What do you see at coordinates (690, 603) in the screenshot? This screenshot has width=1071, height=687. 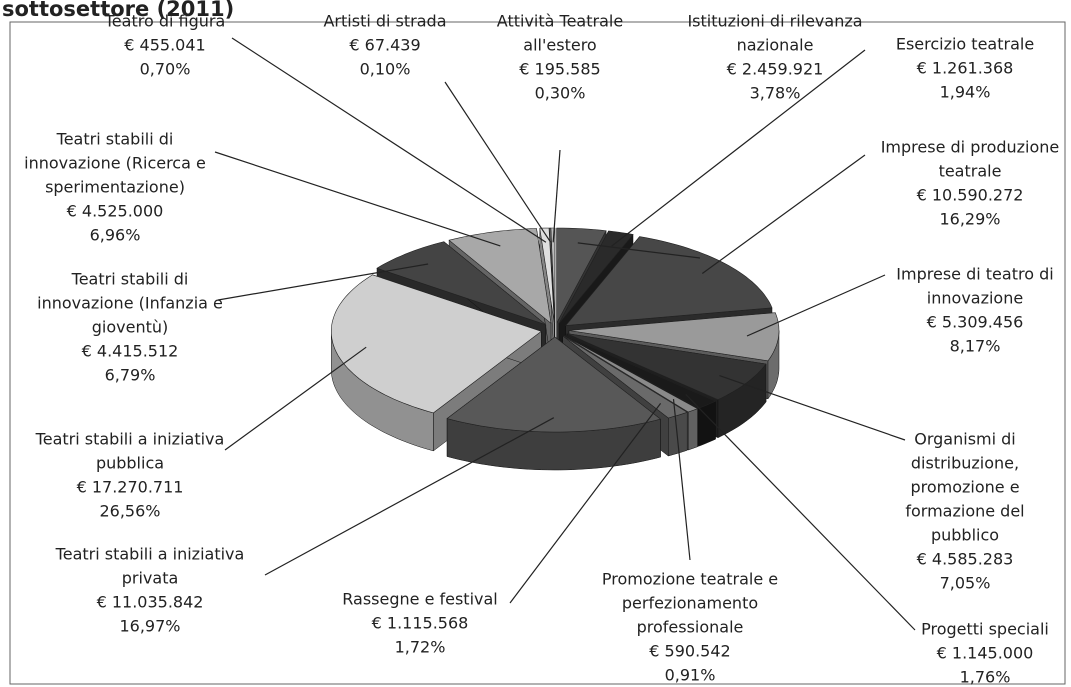 I see `slice-label: perfezionamento` at bounding box center [690, 603].